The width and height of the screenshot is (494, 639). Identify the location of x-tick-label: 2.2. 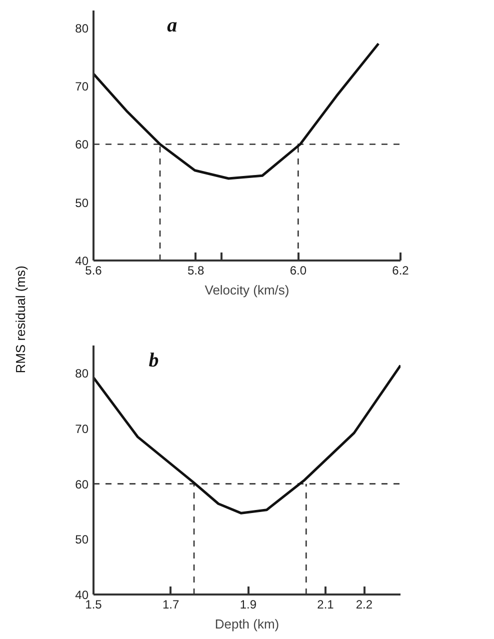
(364, 605).